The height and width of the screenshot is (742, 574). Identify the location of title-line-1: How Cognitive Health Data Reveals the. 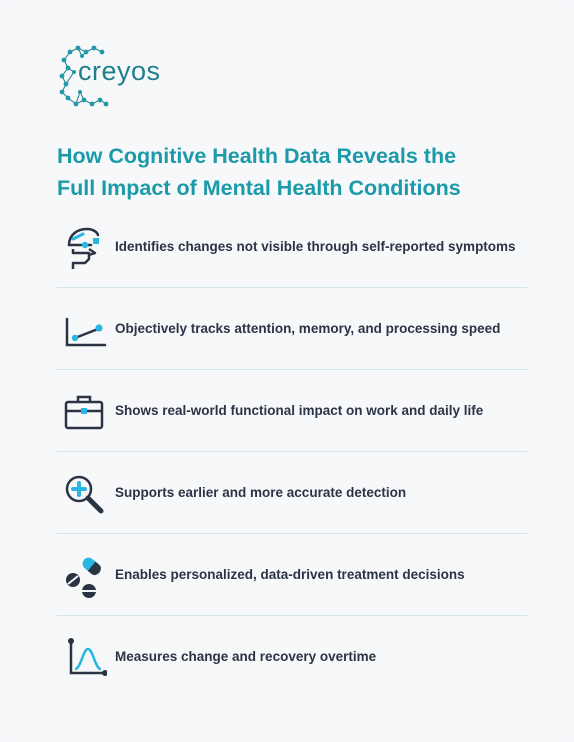
(257, 156).